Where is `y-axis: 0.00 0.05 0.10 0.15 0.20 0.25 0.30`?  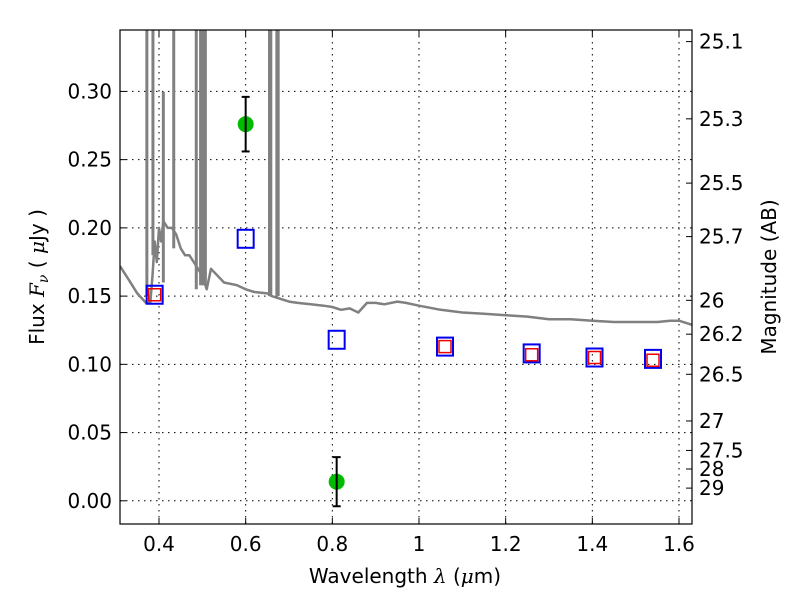 y-axis: 0.00 0.05 0.10 0.15 0.20 0.25 0.30 is located at coordinates (96, 296).